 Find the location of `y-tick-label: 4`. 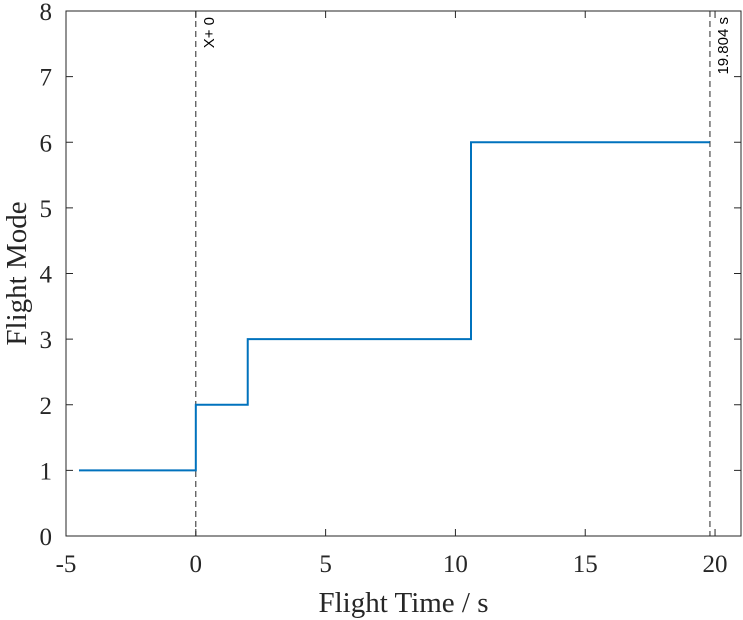

y-tick-label: 4 is located at coordinates (46, 275).